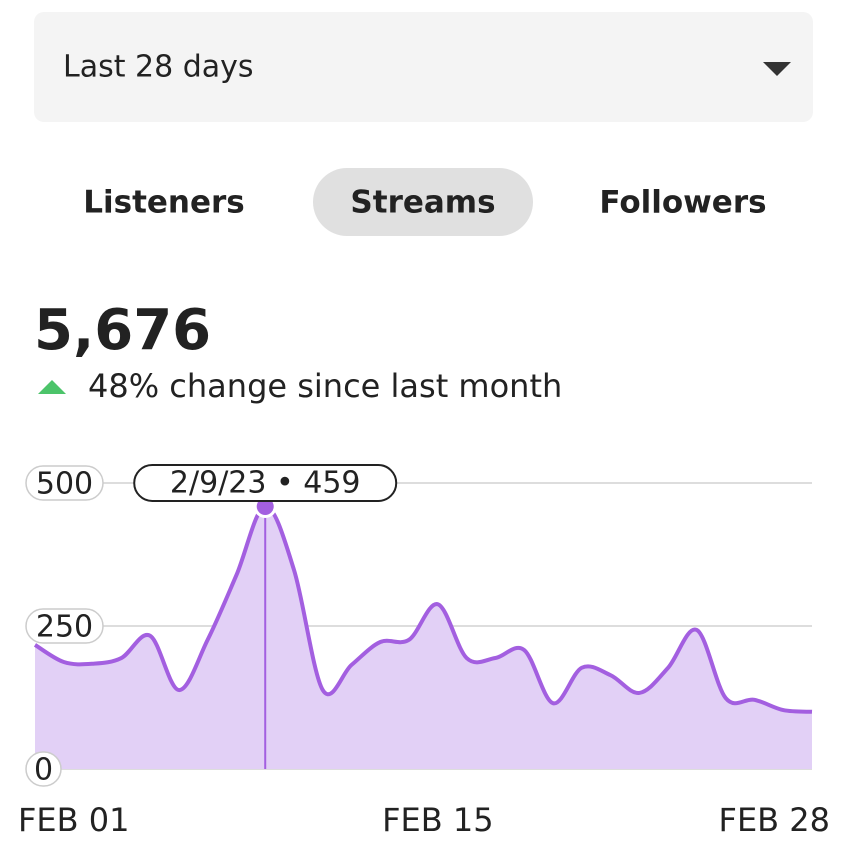 The height and width of the screenshot is (864, 842). I want to click on dropdown-box, so click(423, 67).